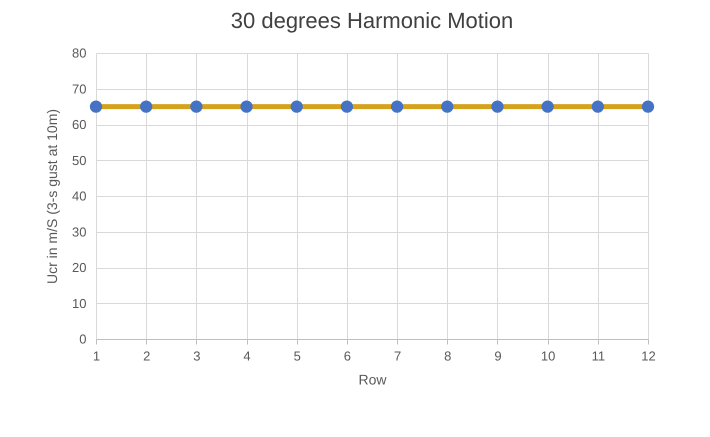 This screenshot has width=710, height=437. Describe the element at coordinates (398, 356) in the screenshot. I see `x-tick-label: 7` at that location.